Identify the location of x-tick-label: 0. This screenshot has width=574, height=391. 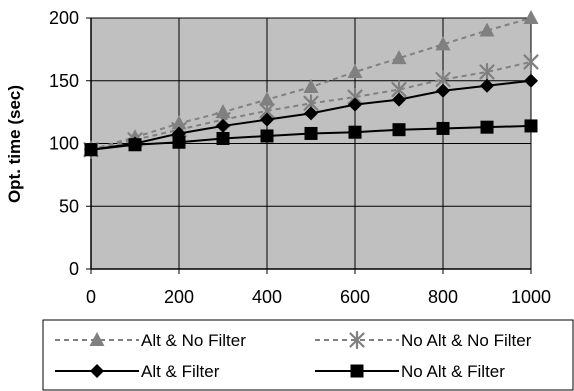
(91, 297).